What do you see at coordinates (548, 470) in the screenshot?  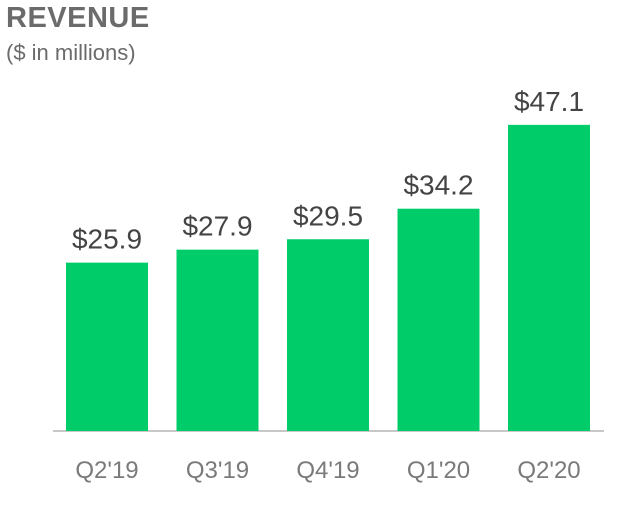 I see `x-tick-label-4: Q2'20` at bounding box center [548, 470].